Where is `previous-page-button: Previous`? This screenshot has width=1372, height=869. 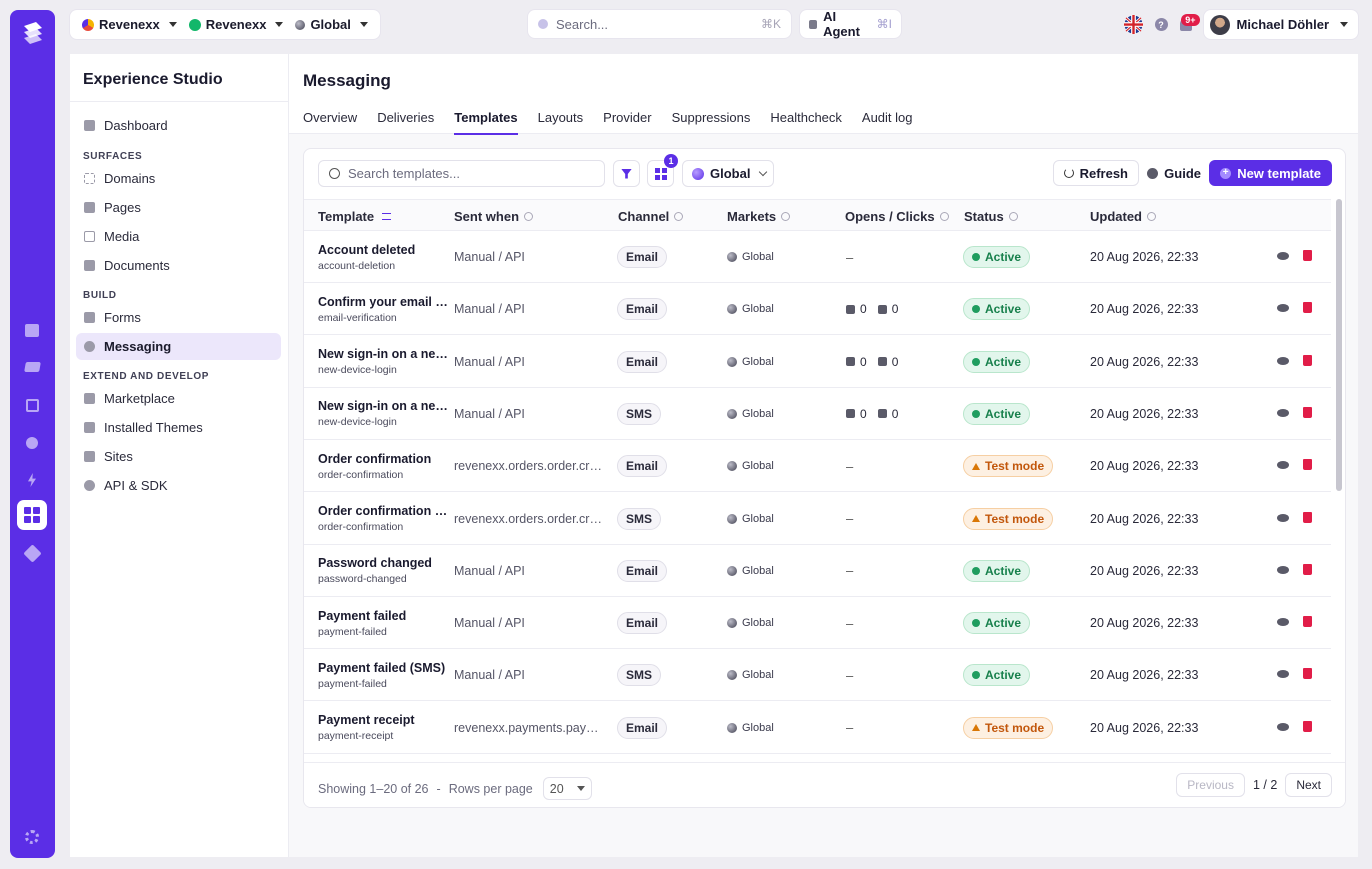
previous-page-button: Previous is located at coordinates (1210, 785).